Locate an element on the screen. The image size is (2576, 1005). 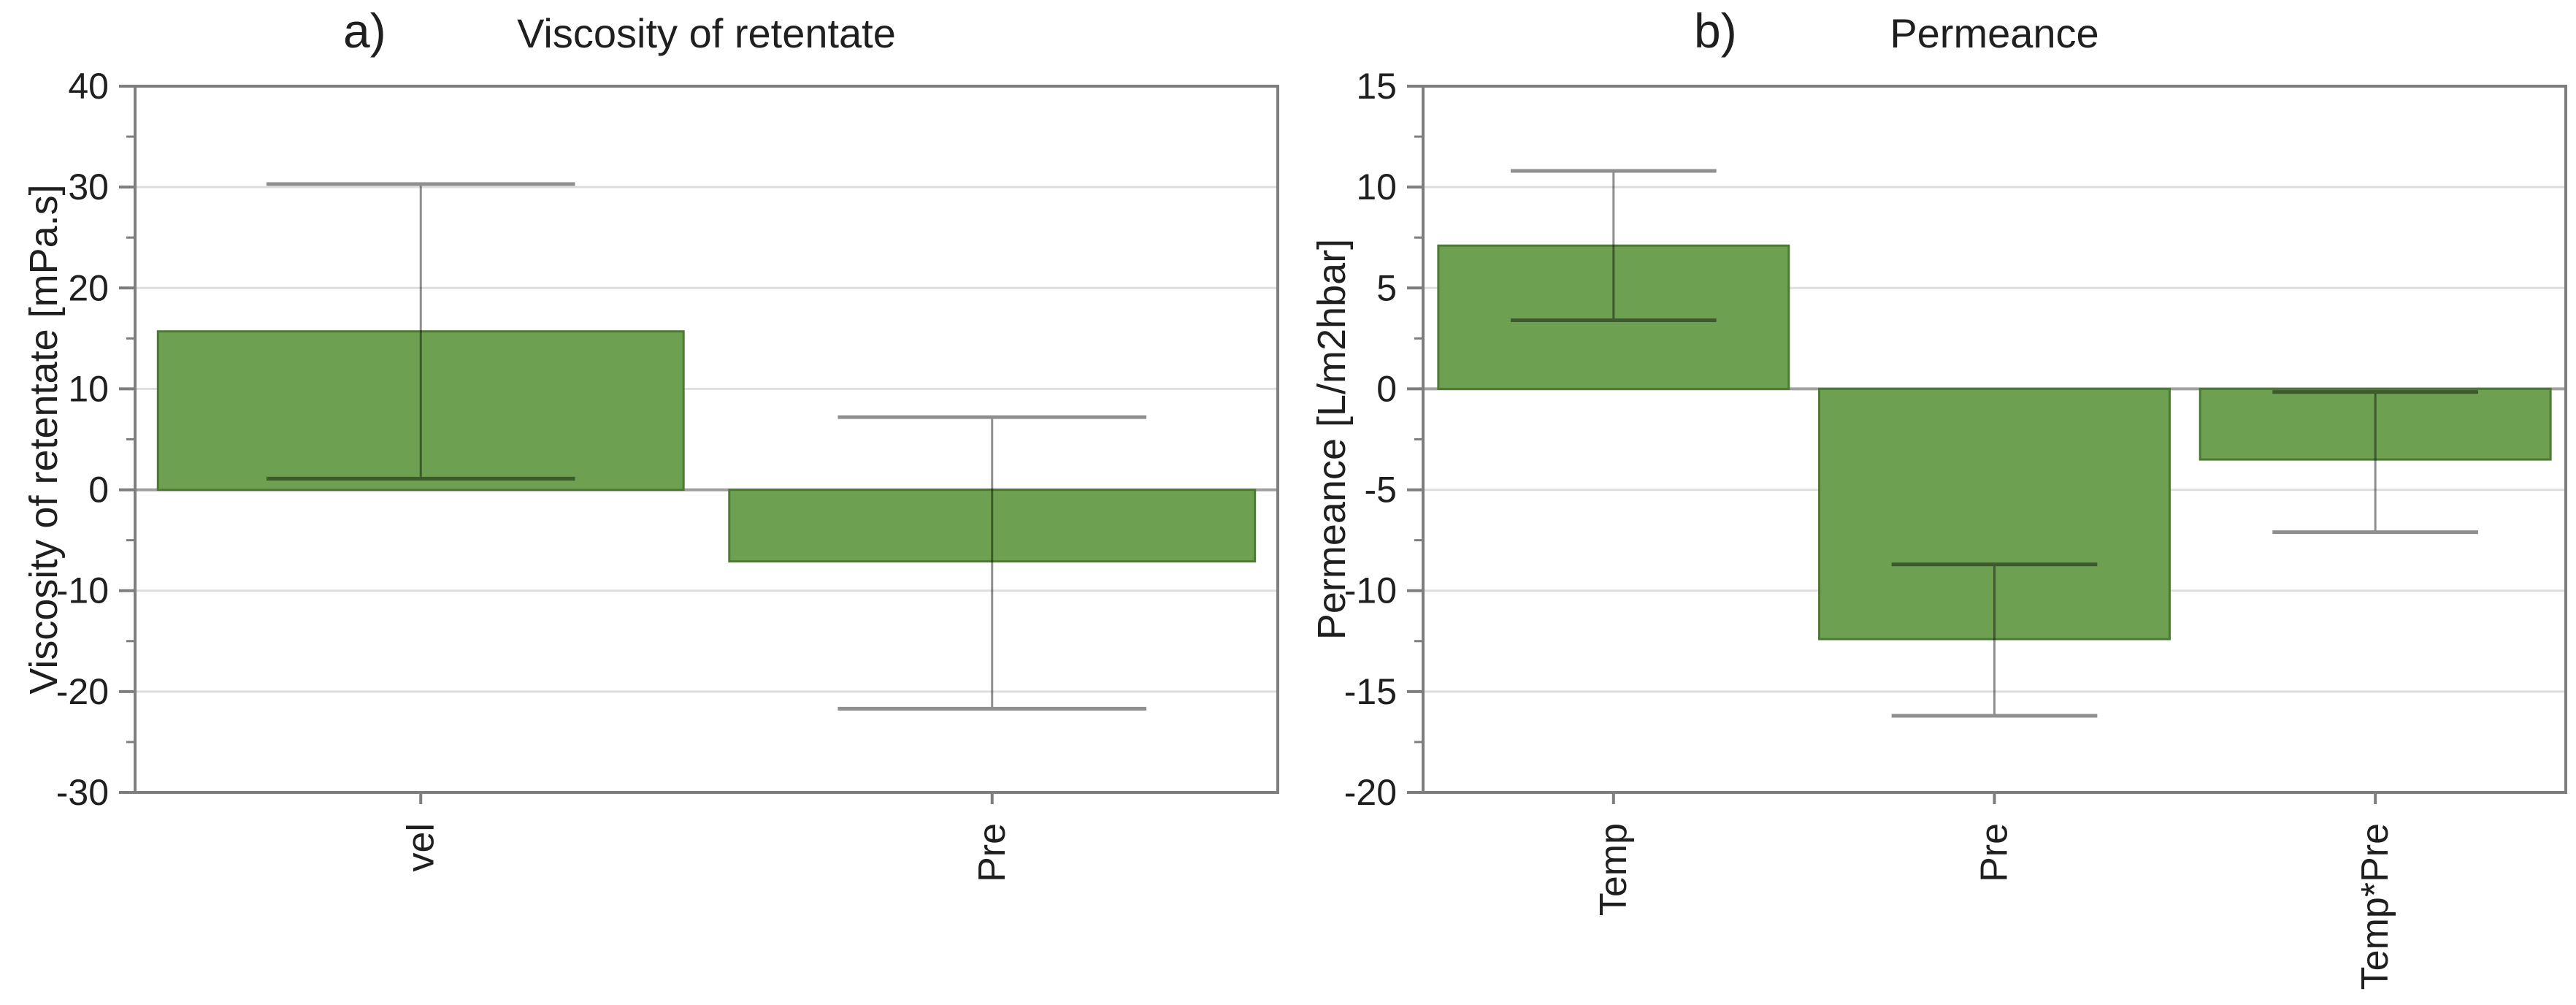
svg-text: 5 is located at coordinates (1386, 287).